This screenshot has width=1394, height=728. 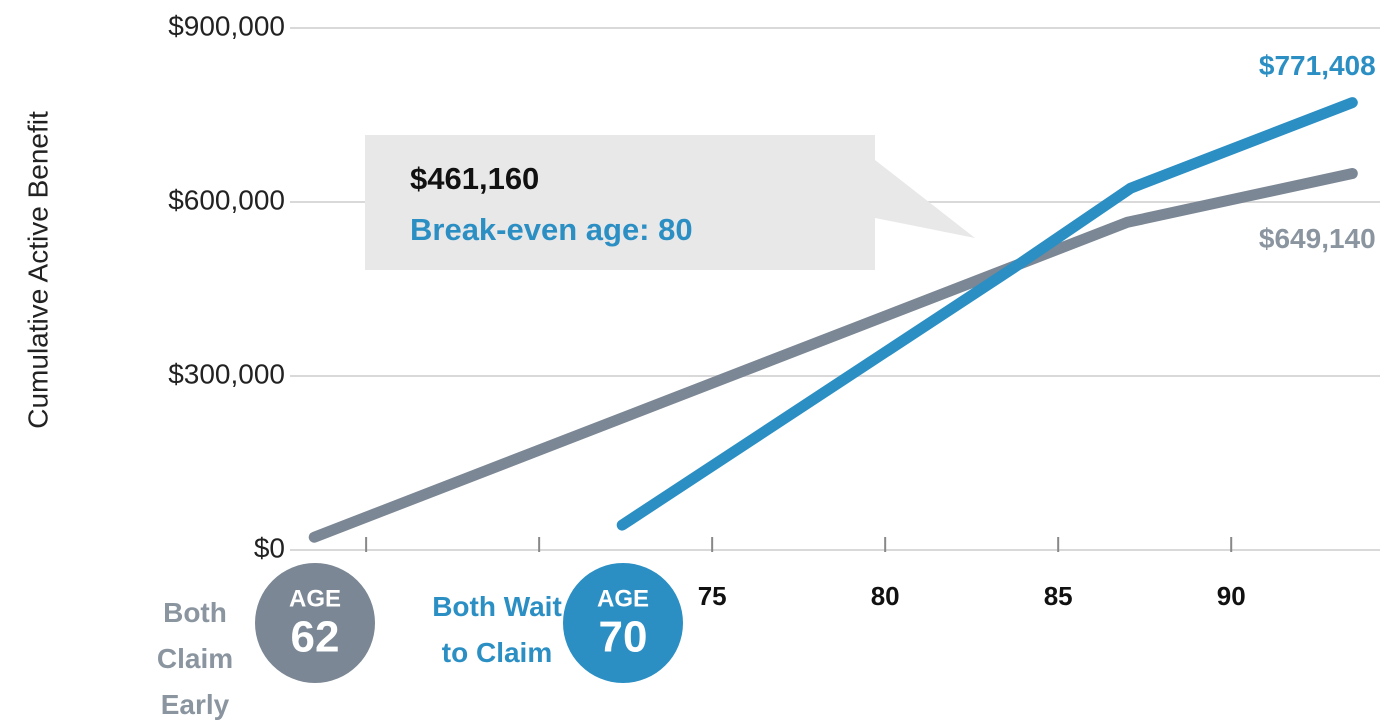 What do you see at coordinates (226, 373) in the screenshot?
I see `y-tick-label: $300,000` at bounding box center [226, 373].